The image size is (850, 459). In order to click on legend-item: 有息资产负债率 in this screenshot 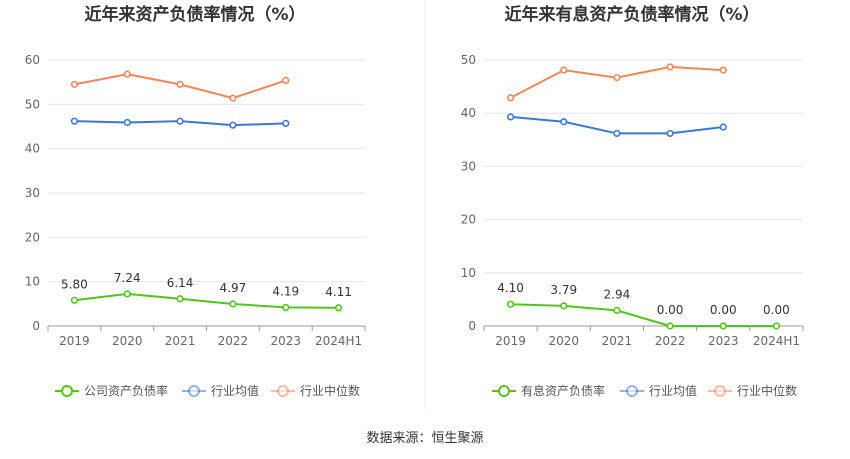, I will do `click(548, 390)`.